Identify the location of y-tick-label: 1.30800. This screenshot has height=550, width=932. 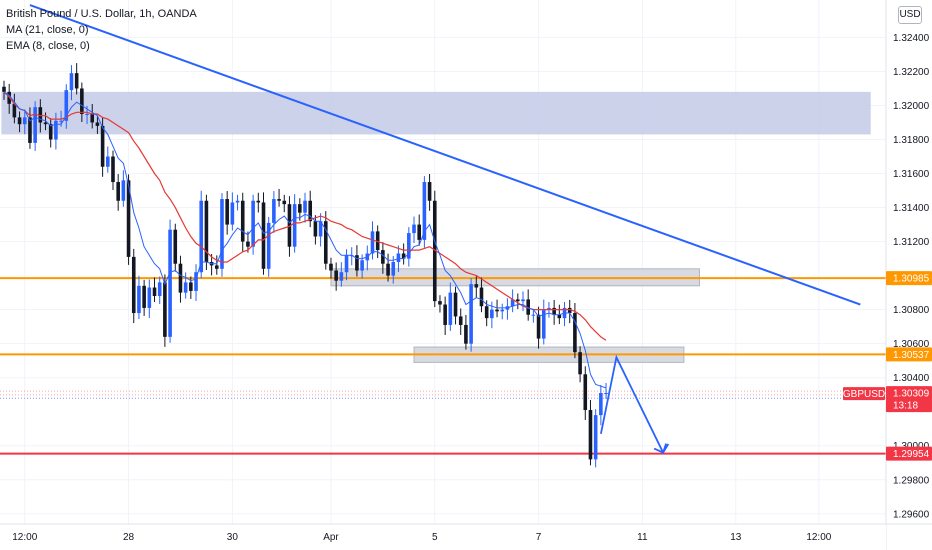
(911, 310).